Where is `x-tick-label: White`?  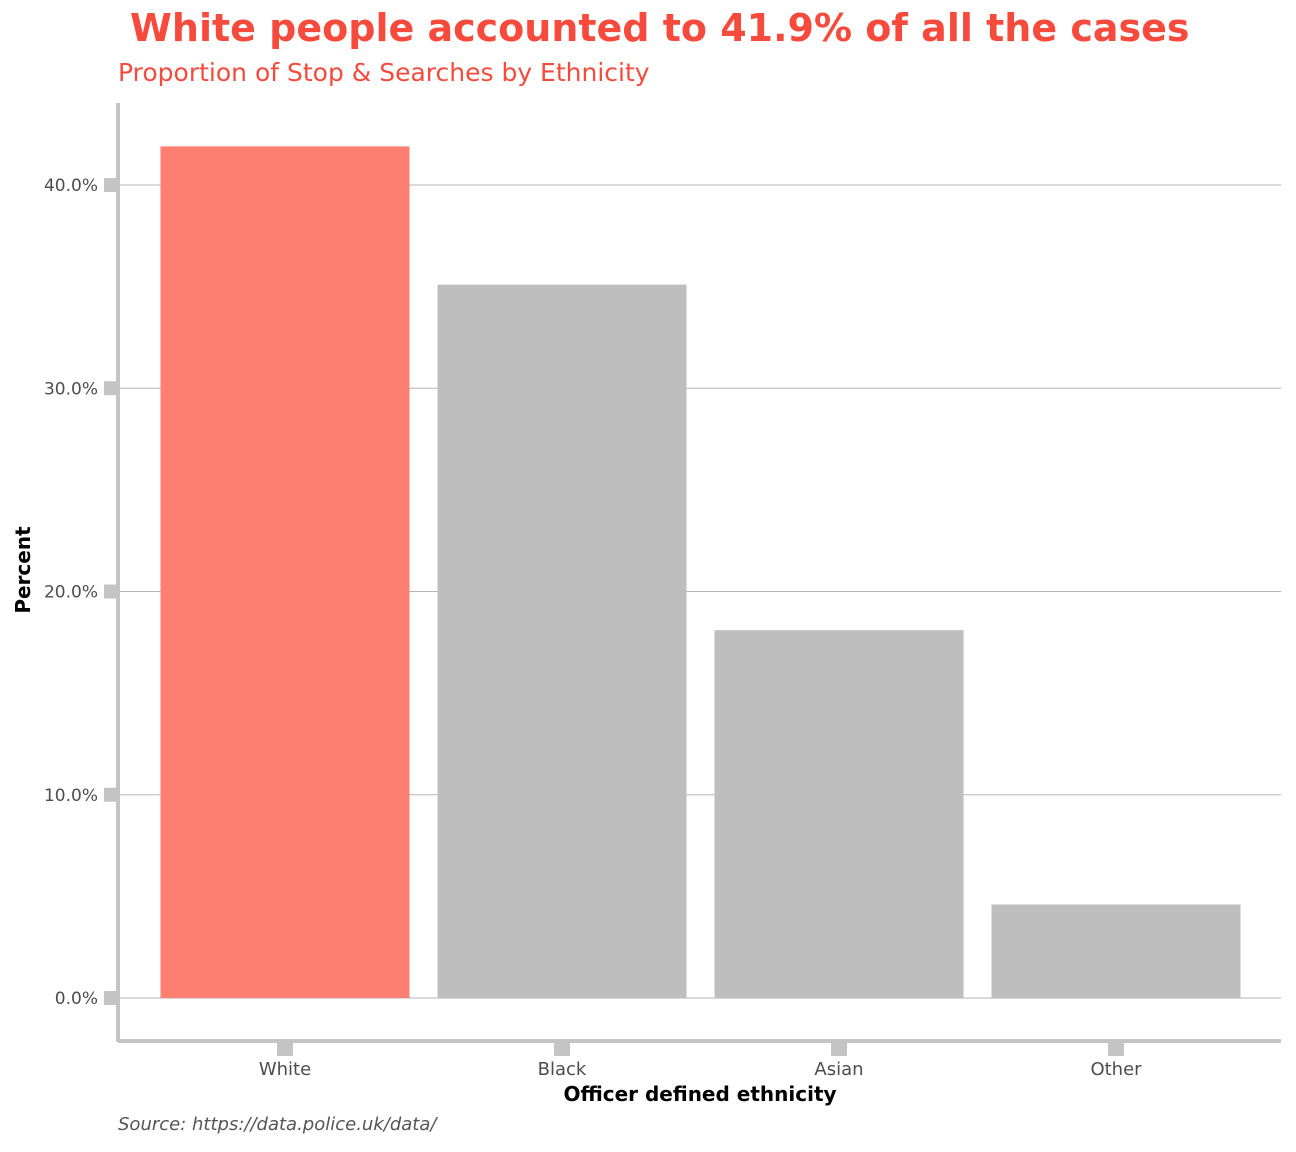
x-tick-label: White is located at coordinates (285, 1069).